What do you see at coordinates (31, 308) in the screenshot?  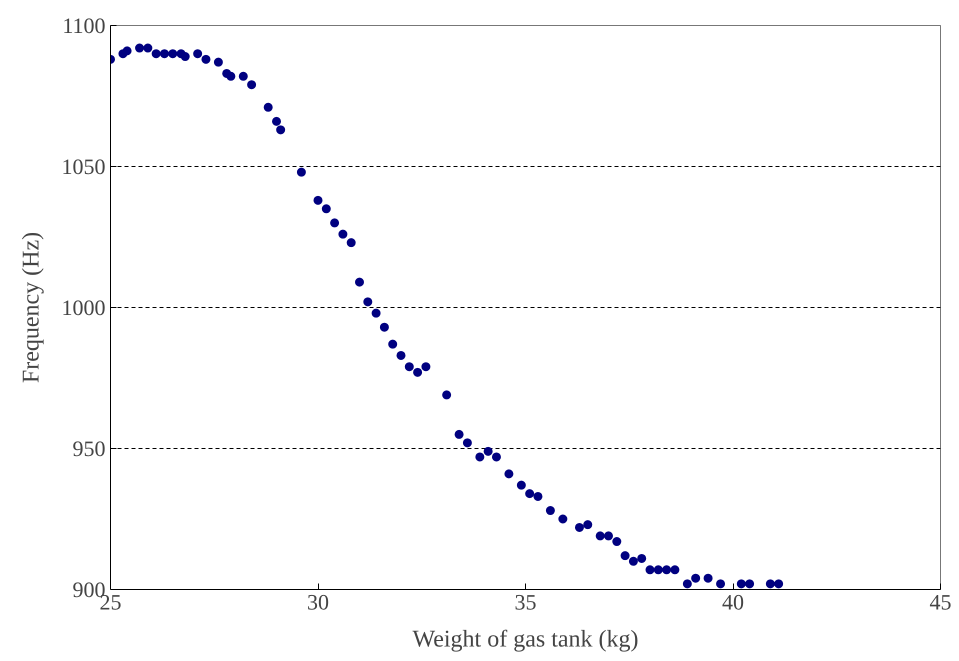 I see `y-axis-title: Frequency (Hz)` at bounding box center [31, 308].